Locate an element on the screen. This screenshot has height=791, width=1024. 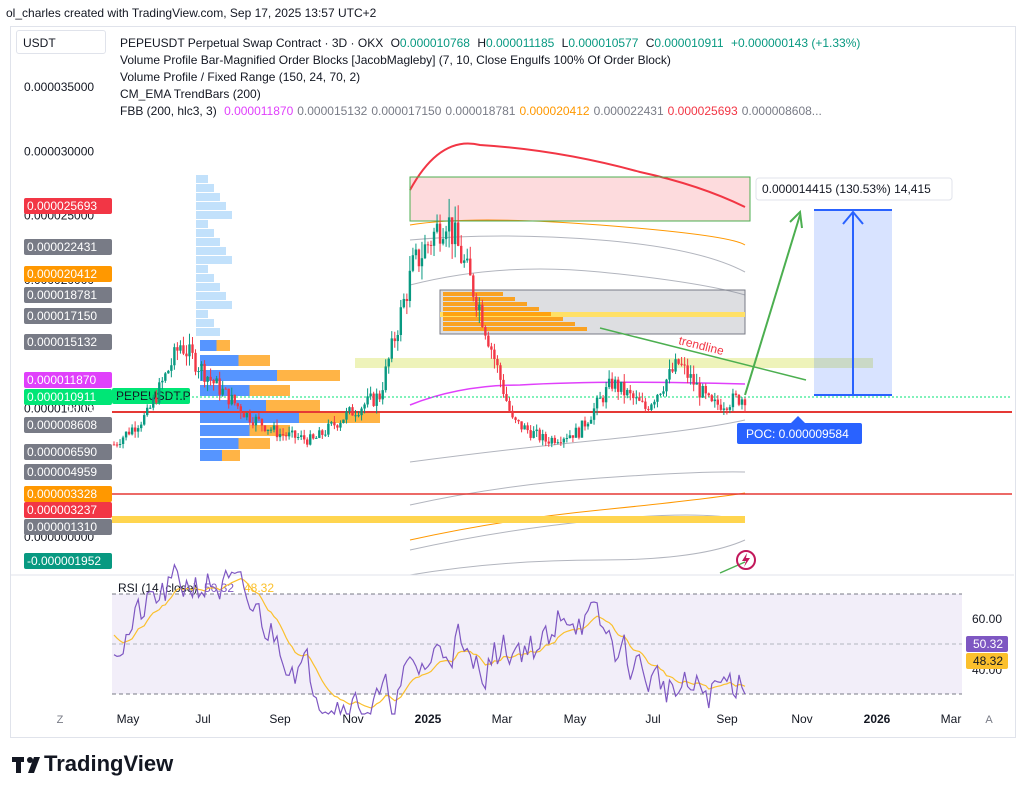
currency-button: USDT is located at coordinates (61, 42).